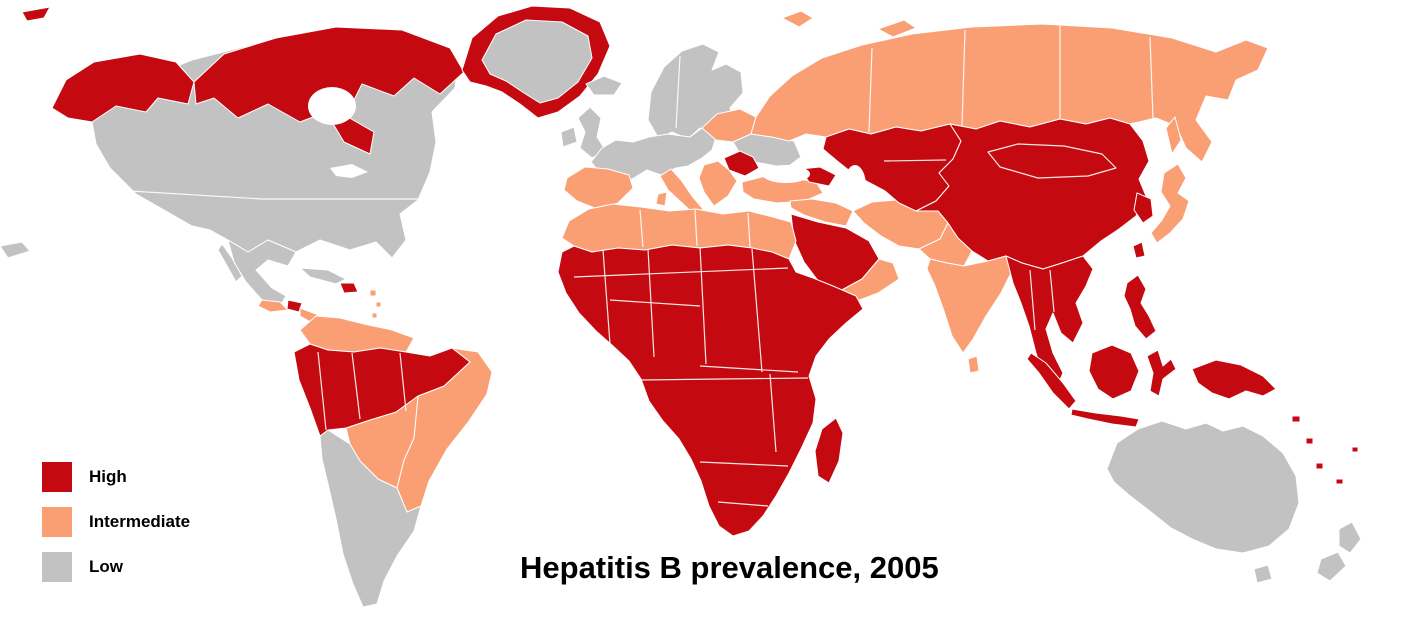 The image size is (1425, 625). What do you see at coordinates (741, 163) in the screenshot?
I see `region-romania` at bounding box center [741, 163].